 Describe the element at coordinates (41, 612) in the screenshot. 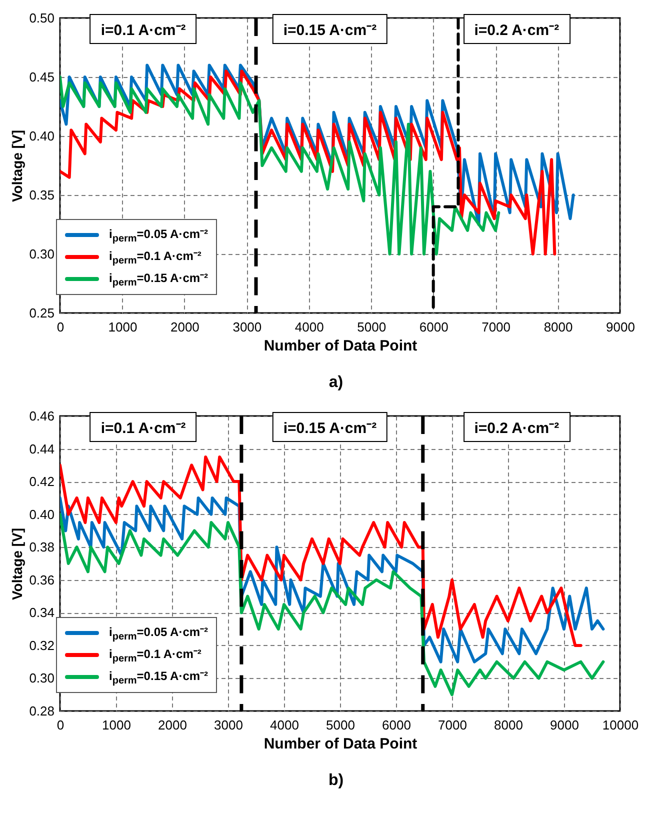

I see `y-tick-label: 0.34` at that location.